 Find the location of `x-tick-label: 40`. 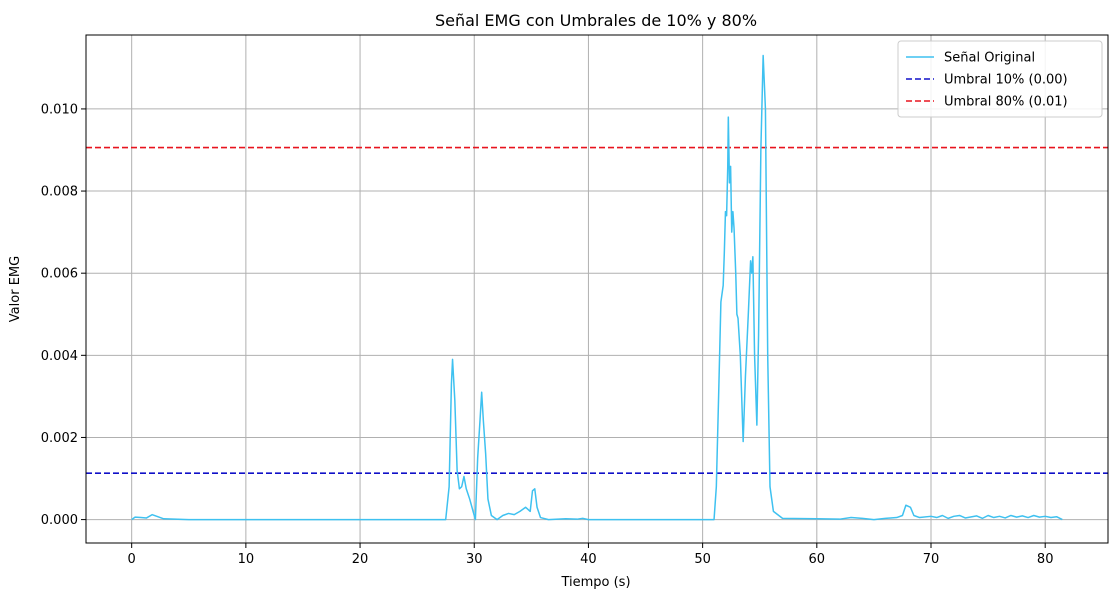

x-tick-label: 40 is located at coordinates (588, 559).